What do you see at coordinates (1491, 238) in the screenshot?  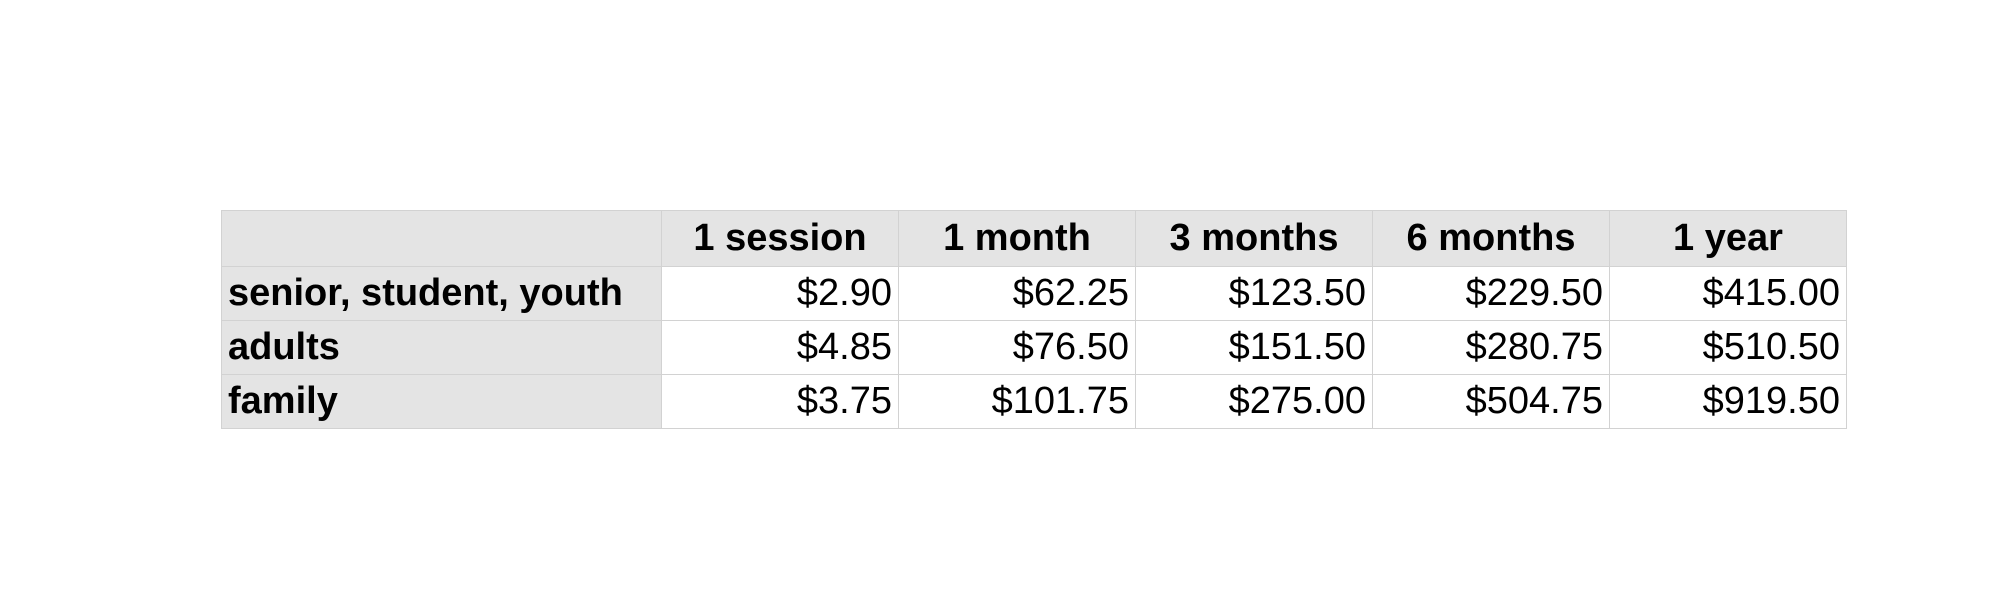 I see `column-header-6-months: 6 months` at bounding box center [1491, 238].